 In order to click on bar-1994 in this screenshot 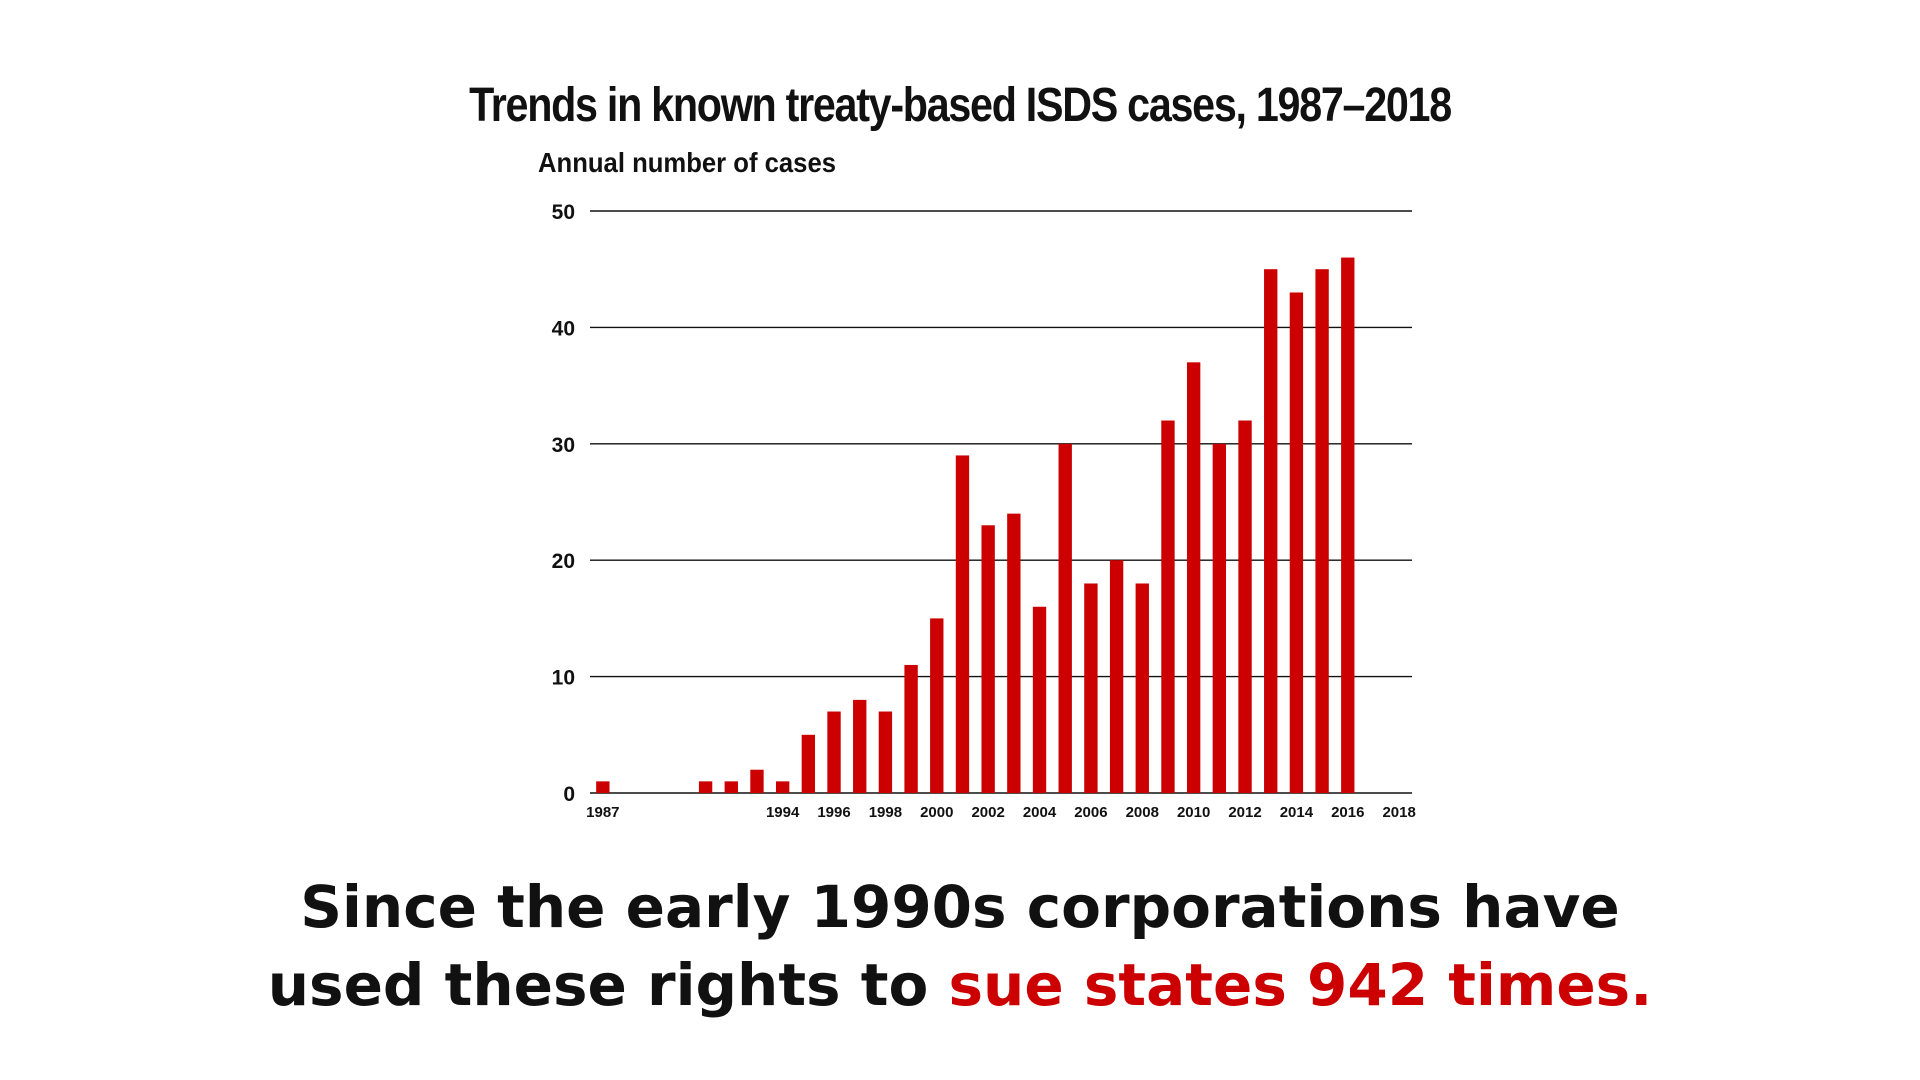, I will do `click(782, 787)`.